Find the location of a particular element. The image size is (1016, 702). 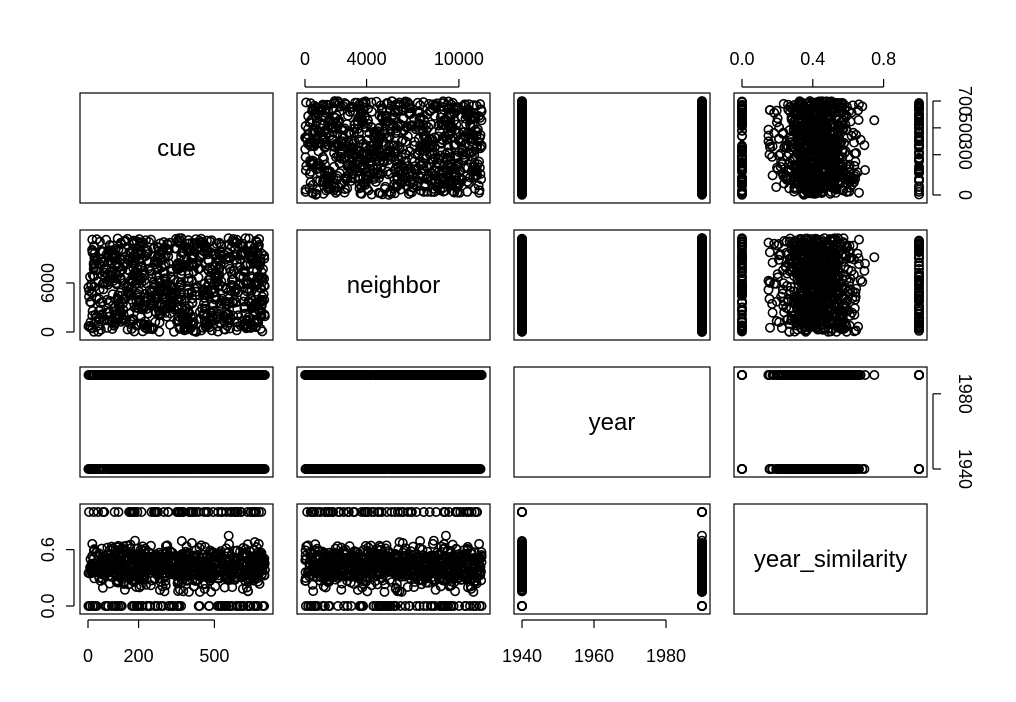

panel-neighbor-vs-cue is located at coordinates (176, 285).